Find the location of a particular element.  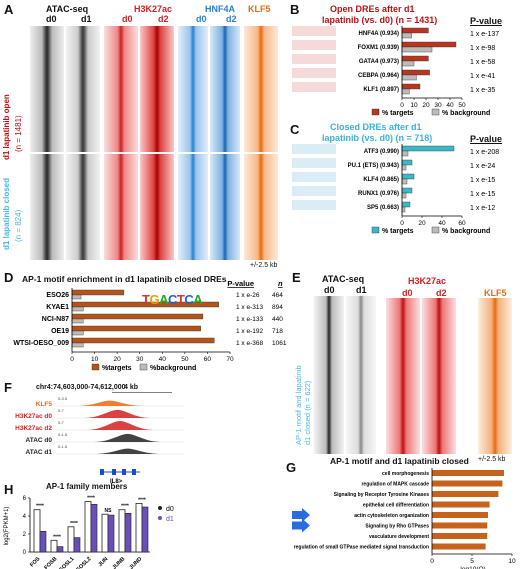

panel-e-col-d0-h3: d0 is located at coordinates (407, 293).